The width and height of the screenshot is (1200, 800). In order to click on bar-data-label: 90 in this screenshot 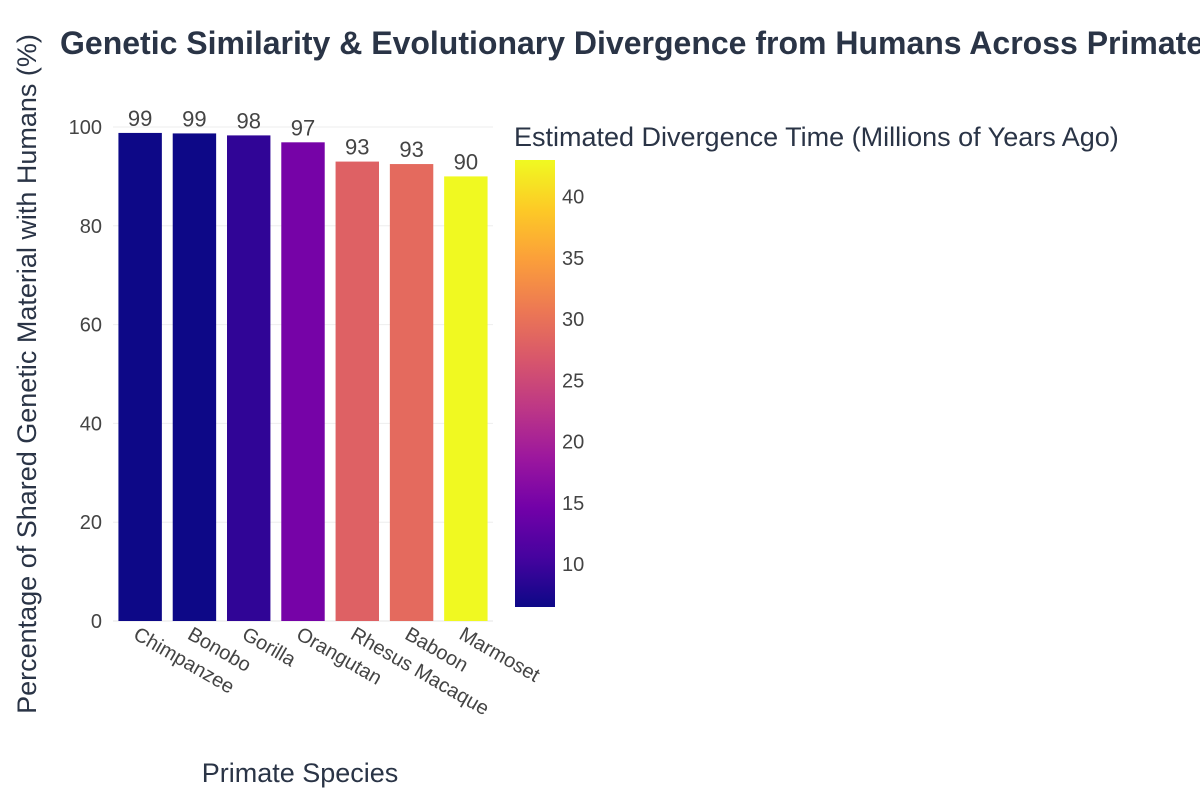, I will do `click(466, 161)`.